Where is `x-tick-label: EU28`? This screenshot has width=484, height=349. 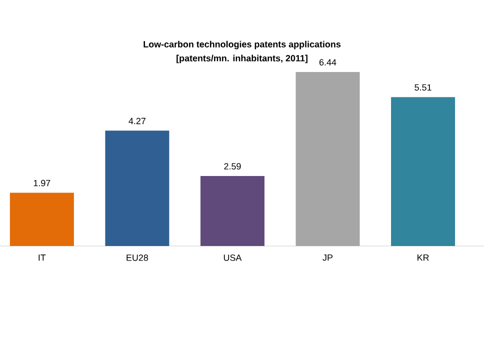
x-tick-label: EU28 is located at coordinates (137, 257).